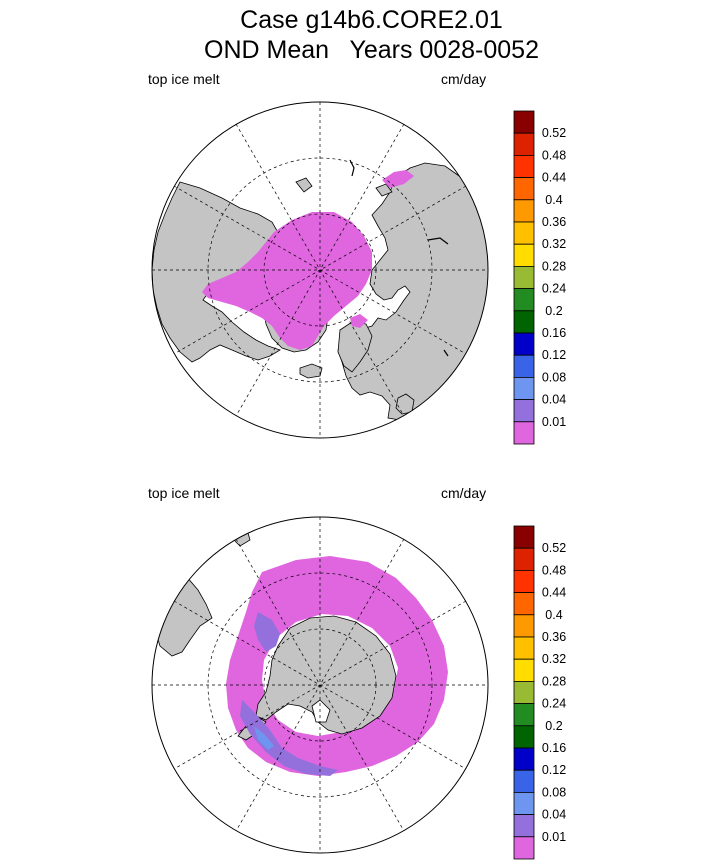  Describe the element at coordinates (184, 79) in the screenshot. I see `panel1-variable-label: top ice melt` at that location.